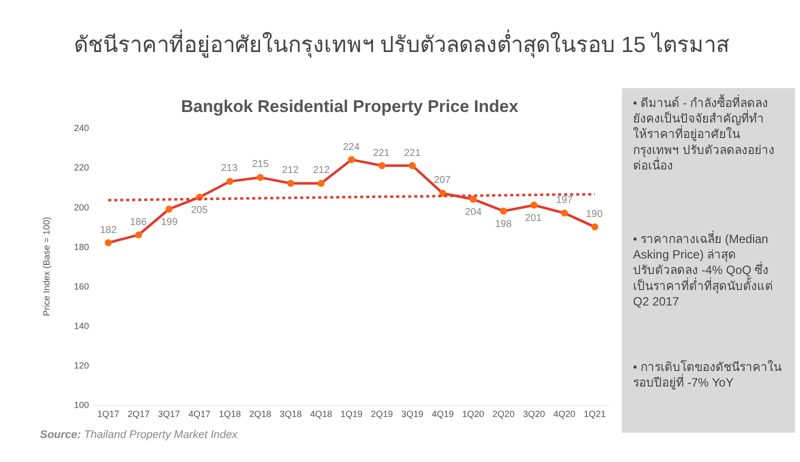  What do you see at coordinates (595, 214) in the screenshot?
I see `data-label: 190` at bounding box center [595, 214].